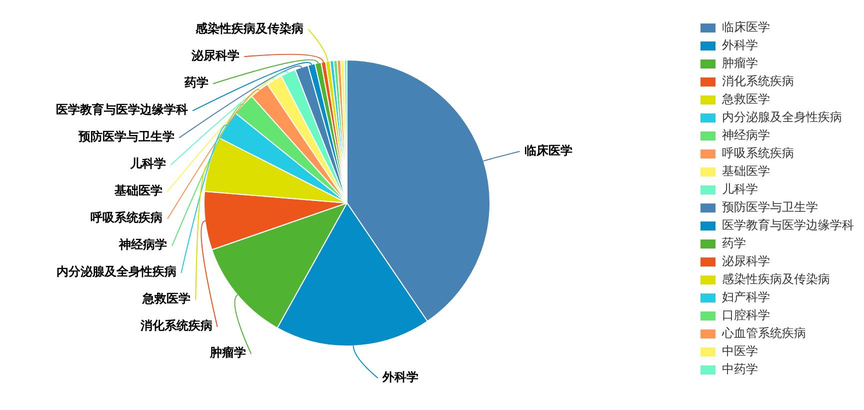 The image size is (864, 410). I want to click on slice-label: 感染性疾病及传染病, so click(249, 29).